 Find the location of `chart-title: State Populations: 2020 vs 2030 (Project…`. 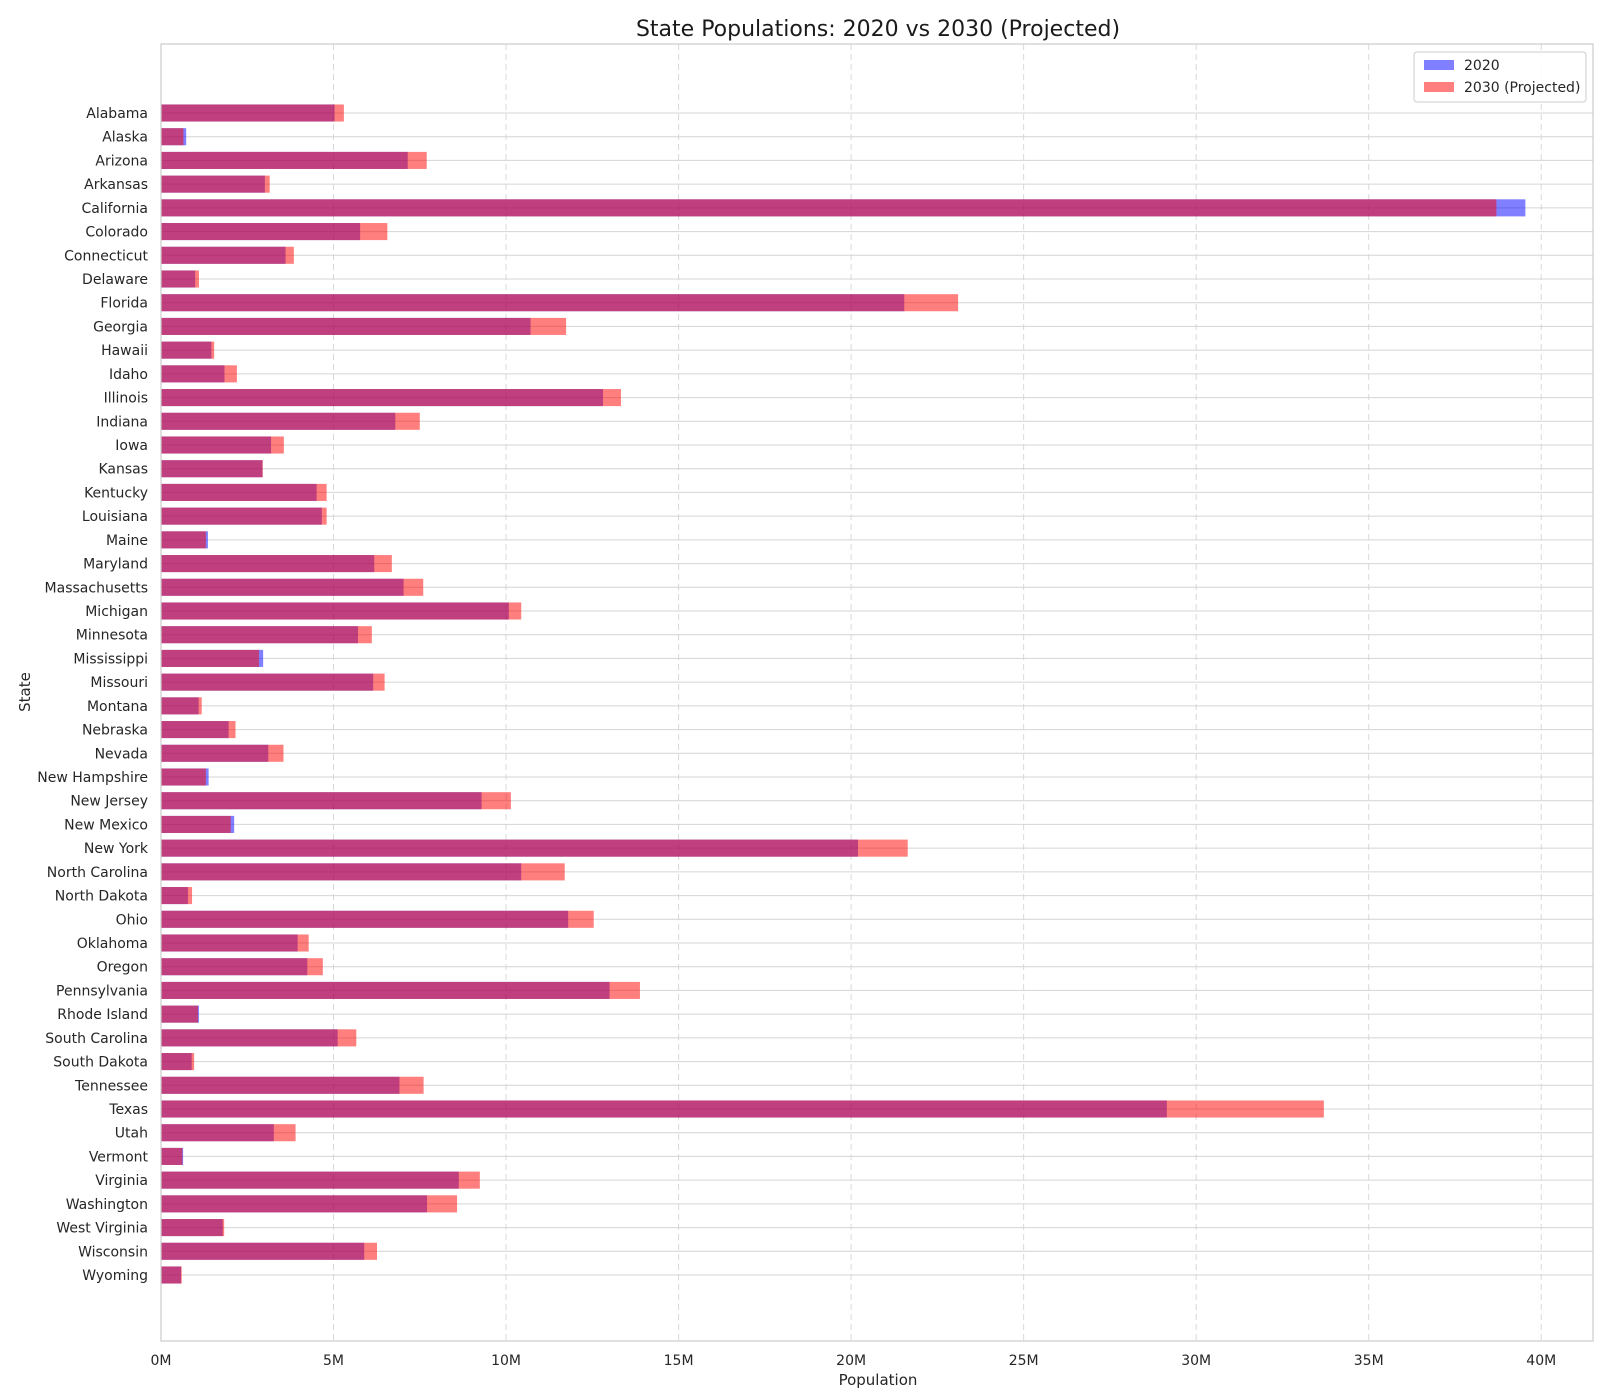

chart-title: State Populations: 2020 vs 2030 (Project… is located at coordinates (878, 29).